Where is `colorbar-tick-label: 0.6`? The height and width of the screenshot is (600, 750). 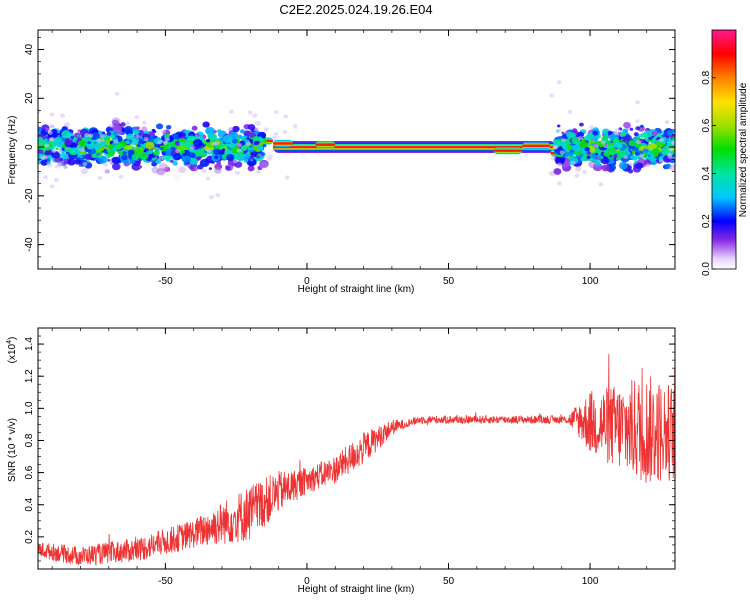 colorbar-tick-label: 0.6 is located at coordinates (706, 125).